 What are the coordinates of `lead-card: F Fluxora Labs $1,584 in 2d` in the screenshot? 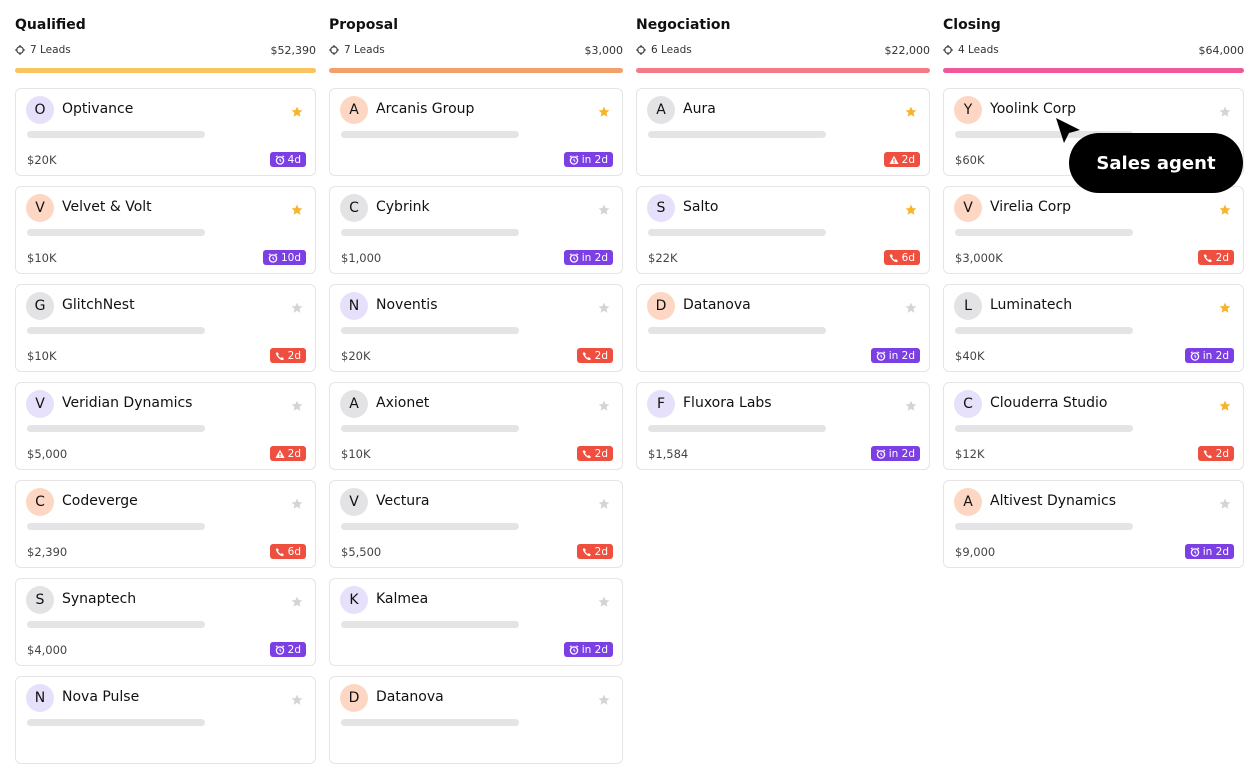 It's located at (783, 426).